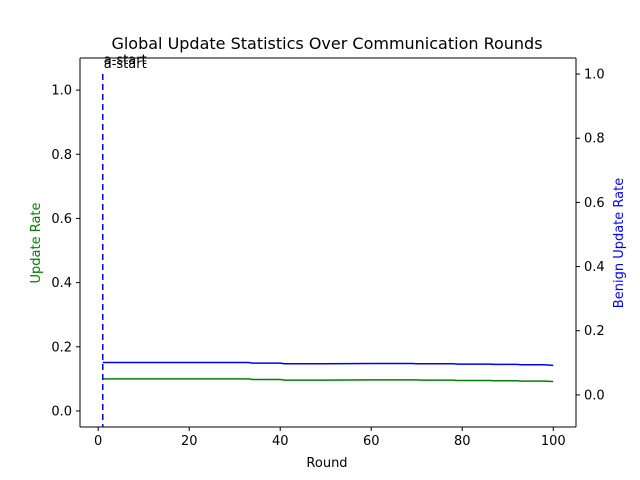 This screenshot has height=480, width=640. I want to click on x-tick-label: 40, so click(280, 441).